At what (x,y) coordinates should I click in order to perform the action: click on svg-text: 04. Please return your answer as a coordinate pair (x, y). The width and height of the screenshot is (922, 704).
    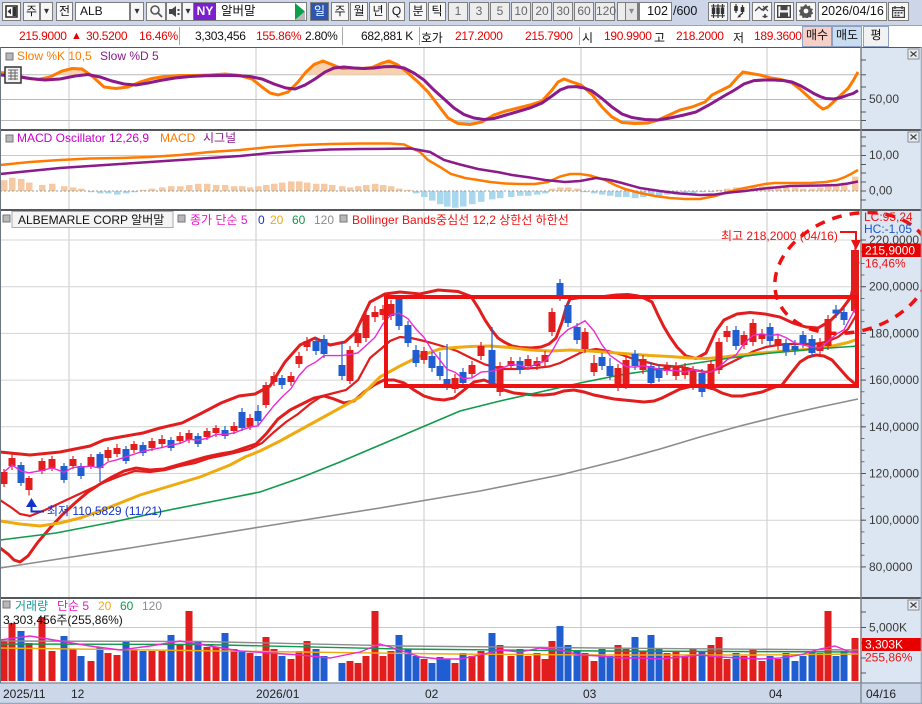
    Looking at the image, I should click on (776, 694).